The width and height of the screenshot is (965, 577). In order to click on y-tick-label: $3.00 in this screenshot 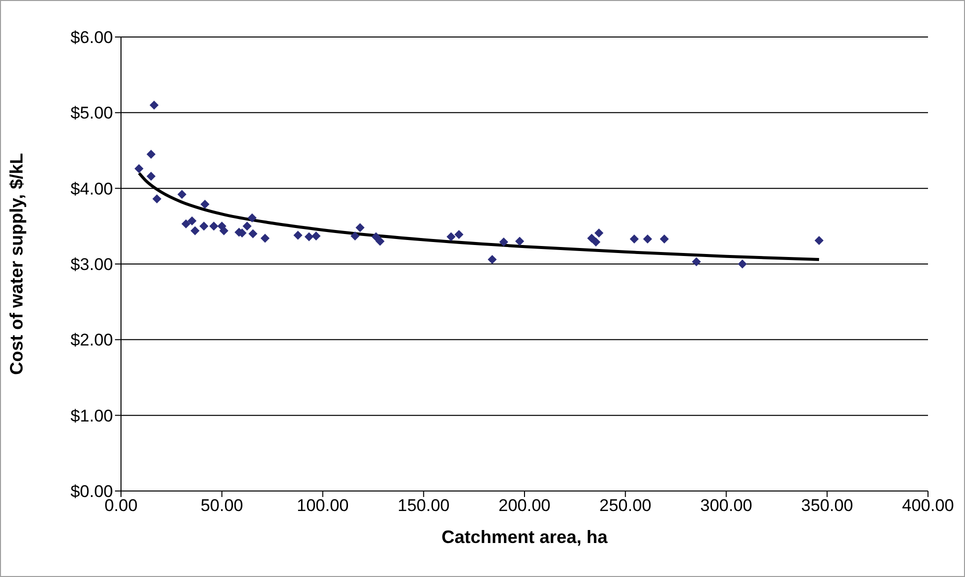, I will do `click(91, 264)`.